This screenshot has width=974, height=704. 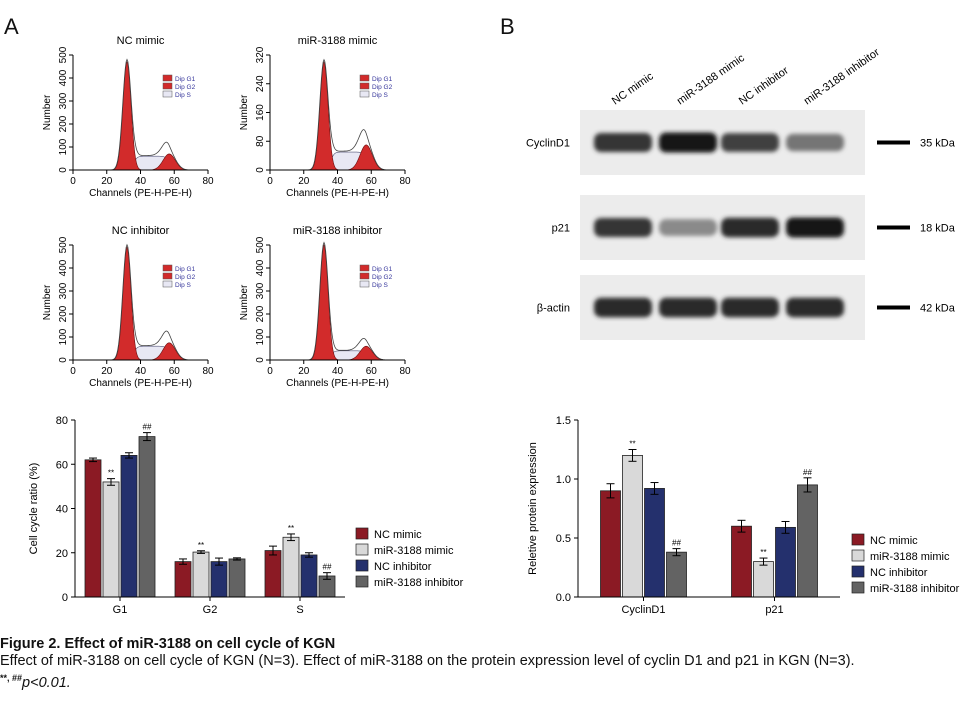 What do you see at coordinates (563, 480) in the screenshot?
I see `y-tick-label: 1.0` at bounding box center [563, 480].